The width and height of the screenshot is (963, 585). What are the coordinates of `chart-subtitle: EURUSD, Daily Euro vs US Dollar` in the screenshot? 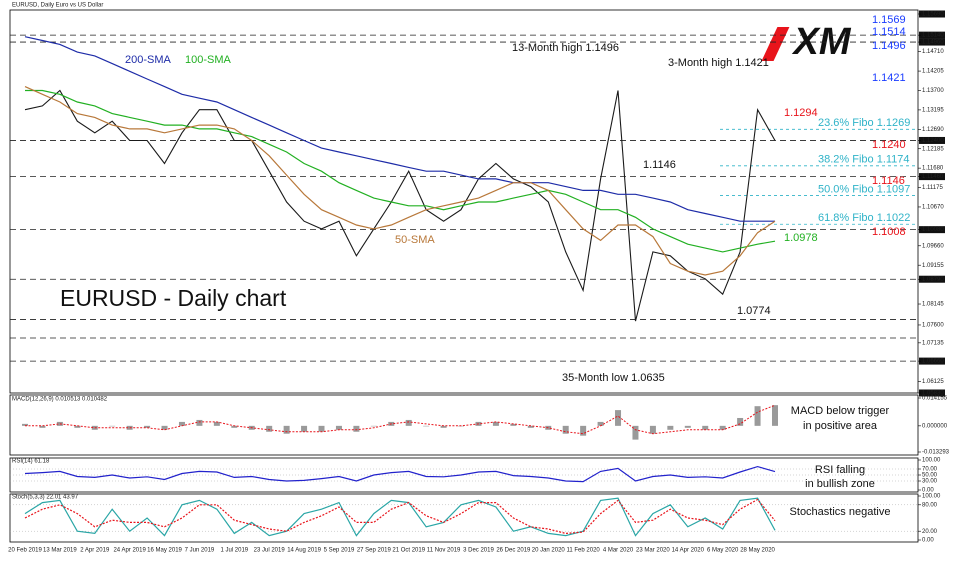 It's located at (57, 6).